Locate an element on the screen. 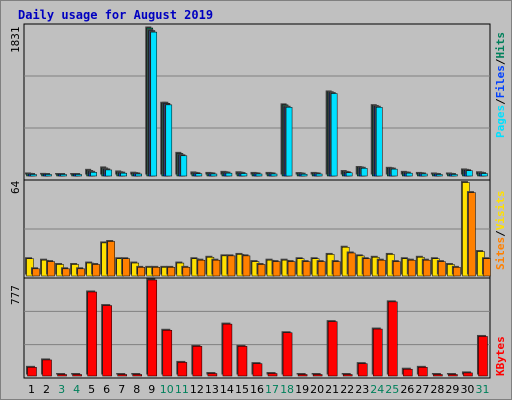 Image resolution: width=512 pixels, height=400 pixels. x-tick-label: 5 is located at coordinates (91, 389).